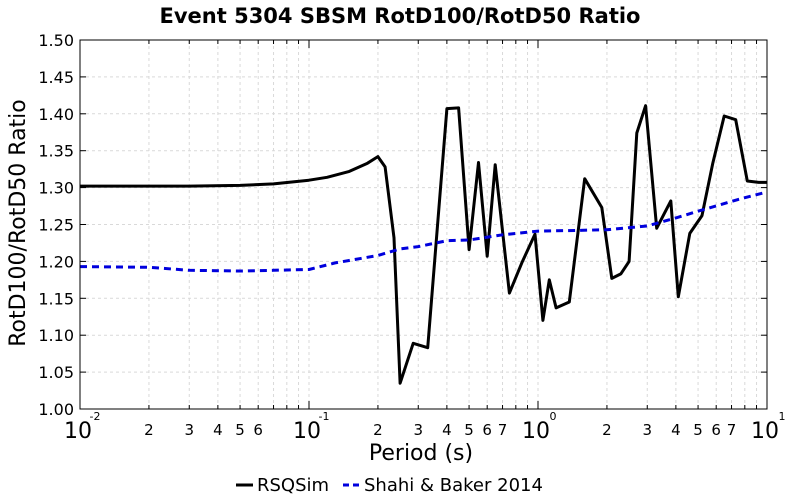 This screenshot has width=800, height=500. I want to click on x-major-tick-exponent: 1, so click(782, 416).